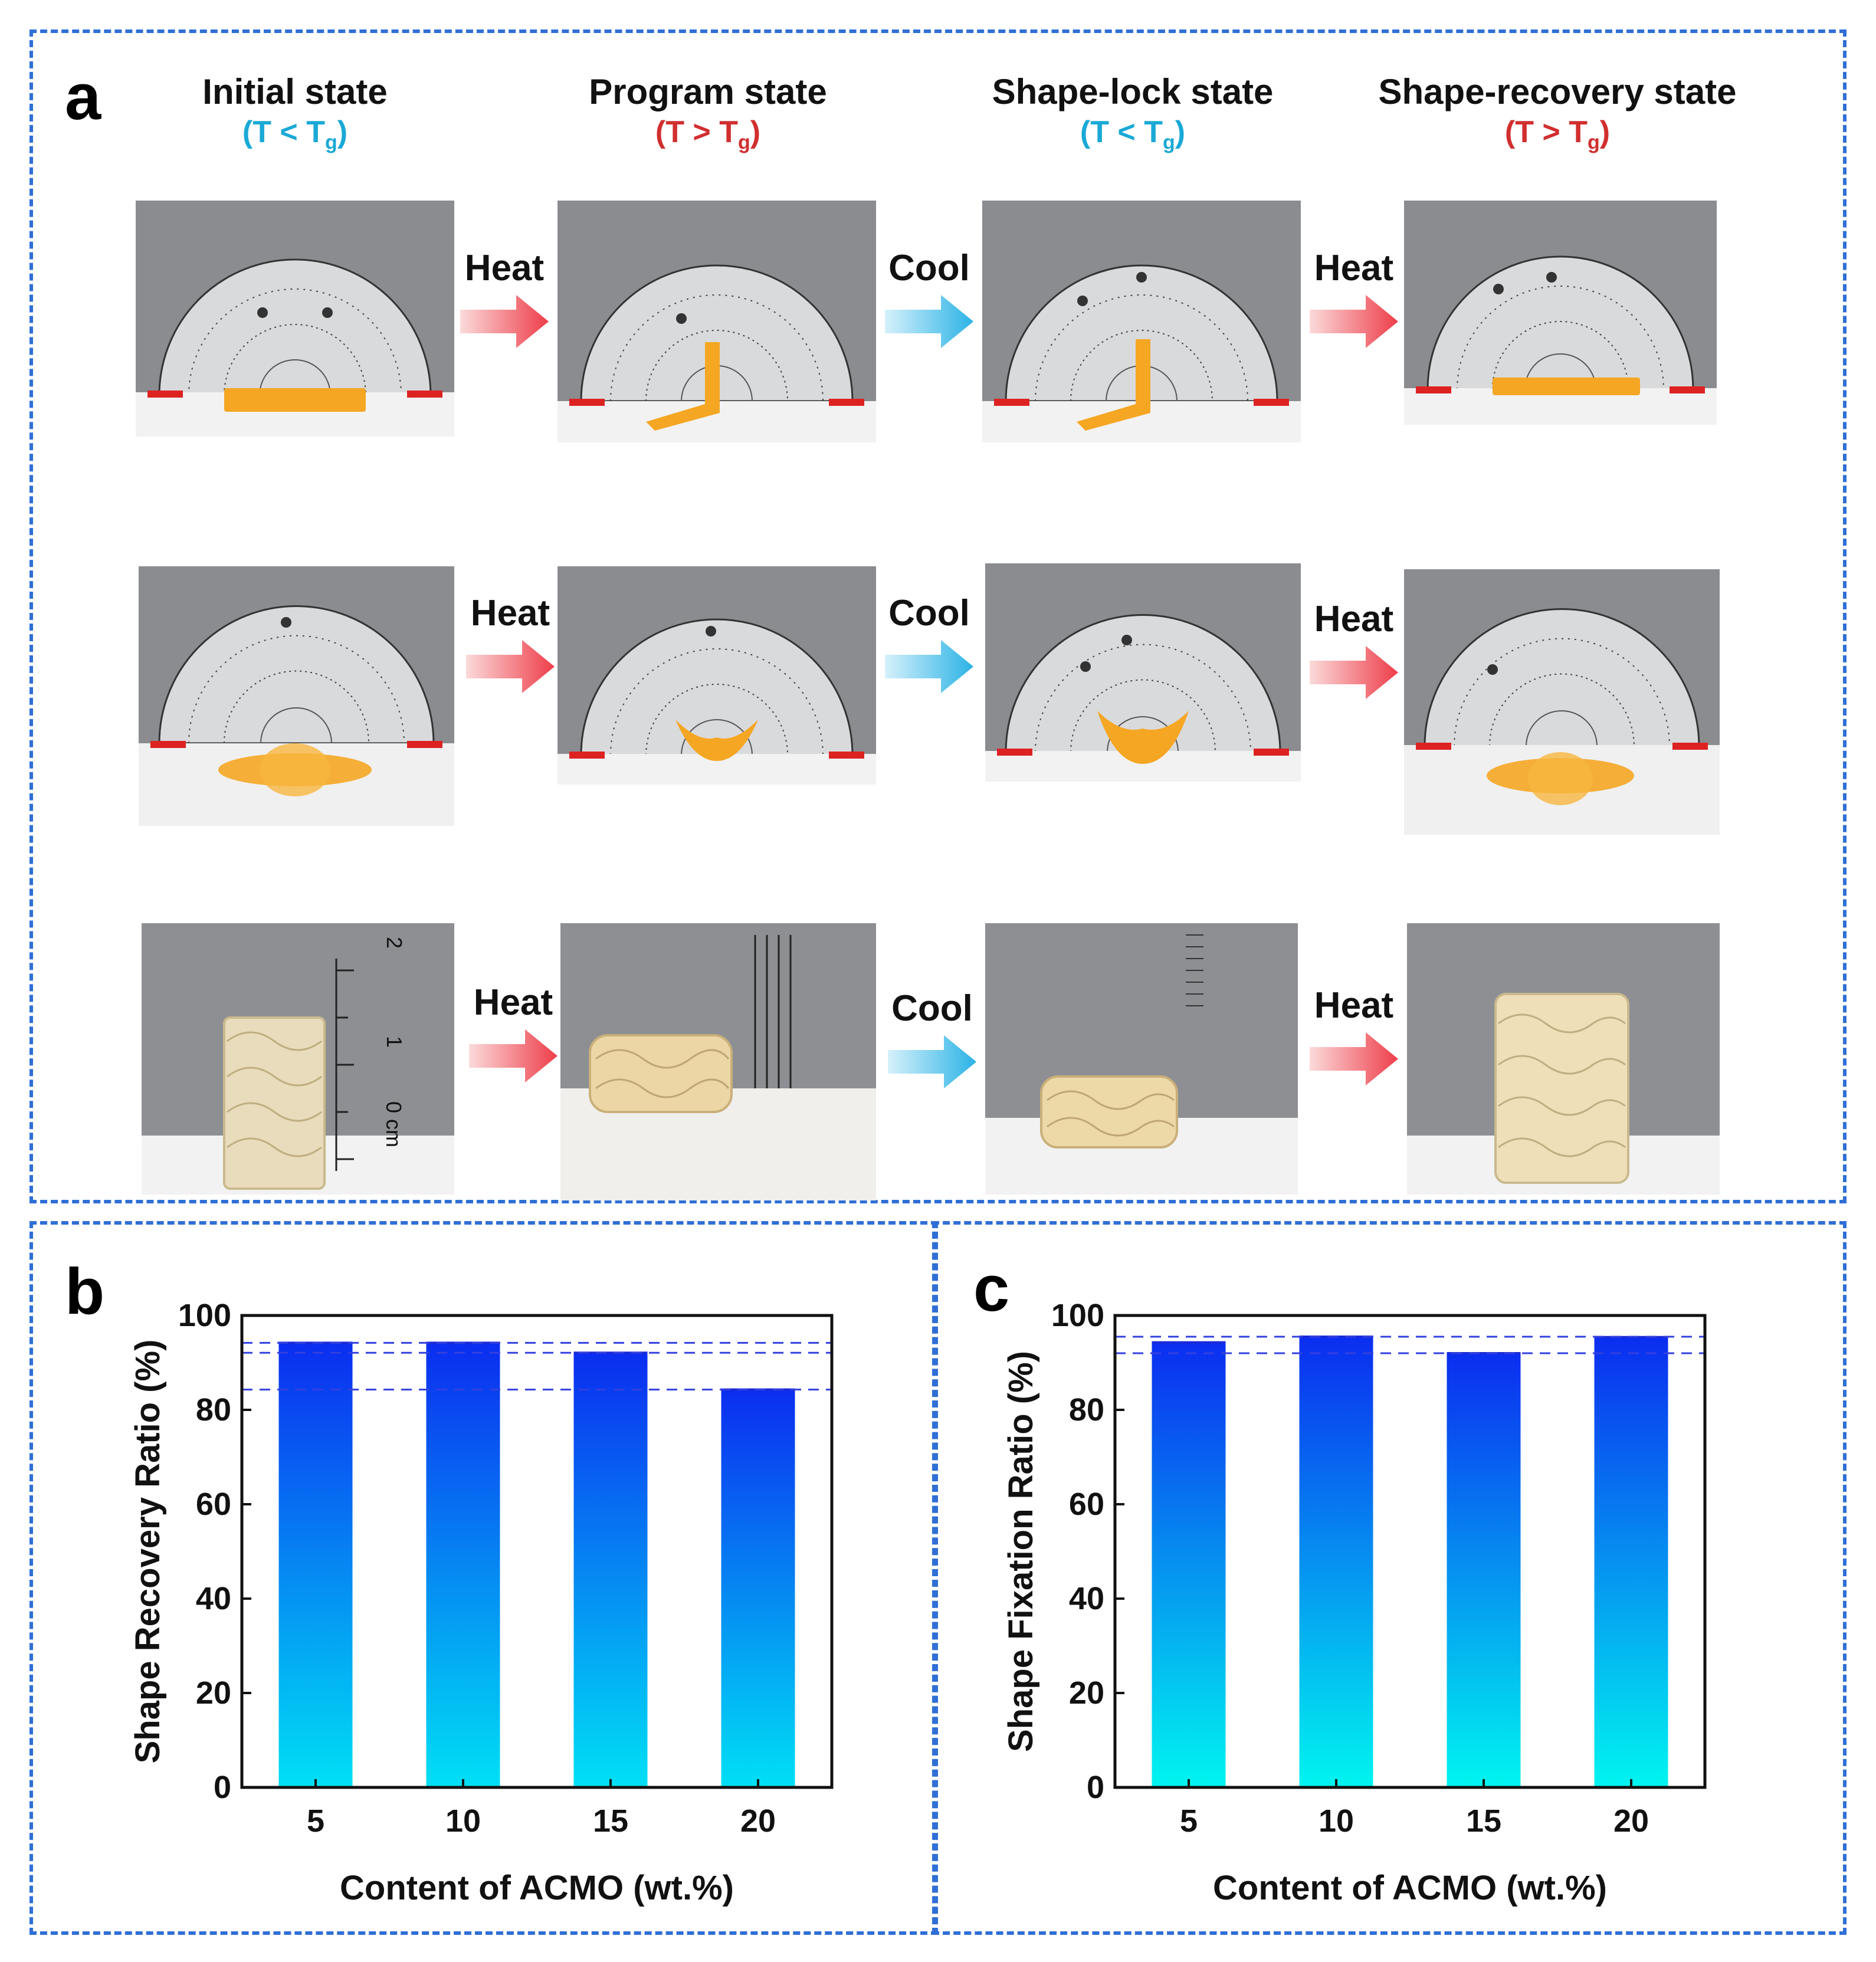 This screenshot has width=1876, height=1962. I want to click on transition-row1-heat-1: Heat, so click(504, 307).